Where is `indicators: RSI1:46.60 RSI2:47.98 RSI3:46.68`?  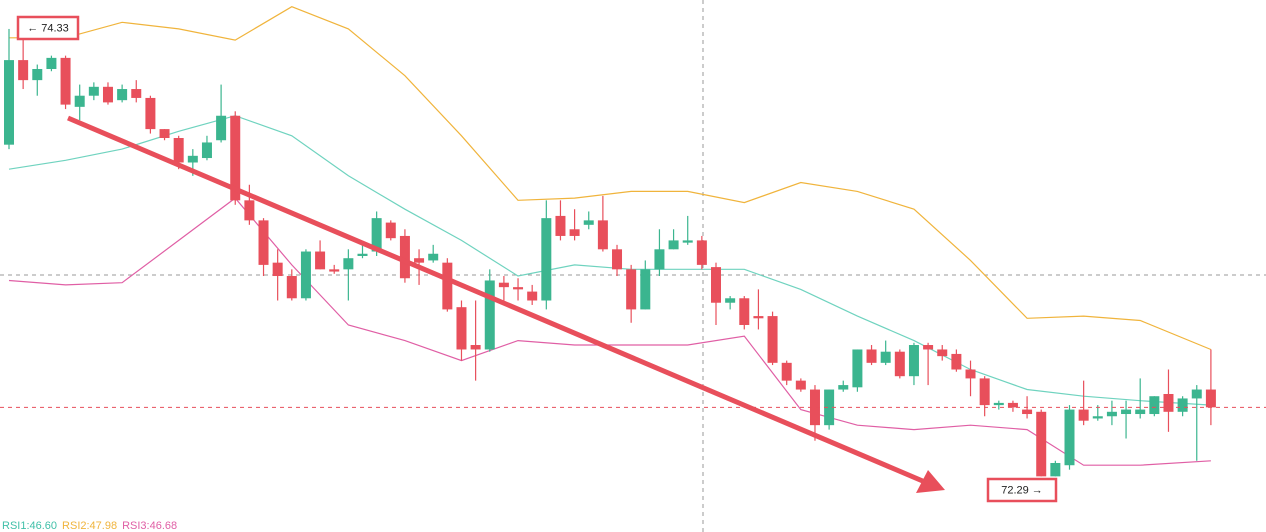
indicators: RSI1:46.60 RSI2:47.98 RSI3:46.68 is located at coordinates (89, 526).